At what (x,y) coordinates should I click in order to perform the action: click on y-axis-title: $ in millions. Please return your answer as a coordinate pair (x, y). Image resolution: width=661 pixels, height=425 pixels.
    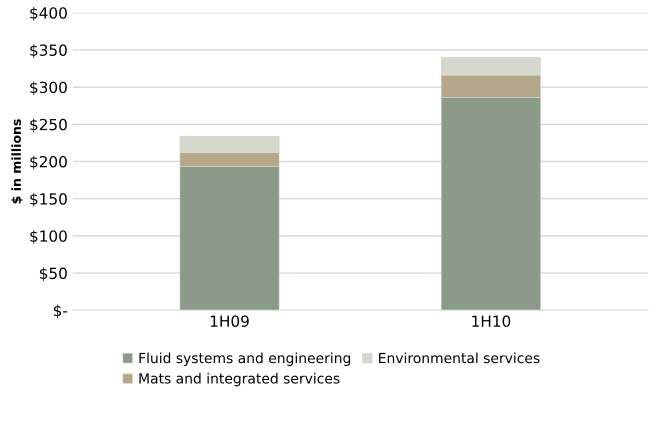
    Looking at the image, I should click on (17, 161).